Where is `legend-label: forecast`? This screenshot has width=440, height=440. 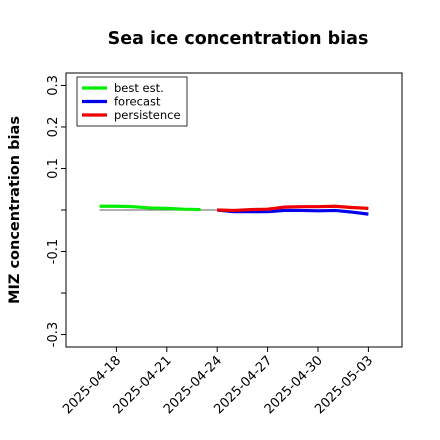 legend-label: forecast is located at coordinates (137, 102).